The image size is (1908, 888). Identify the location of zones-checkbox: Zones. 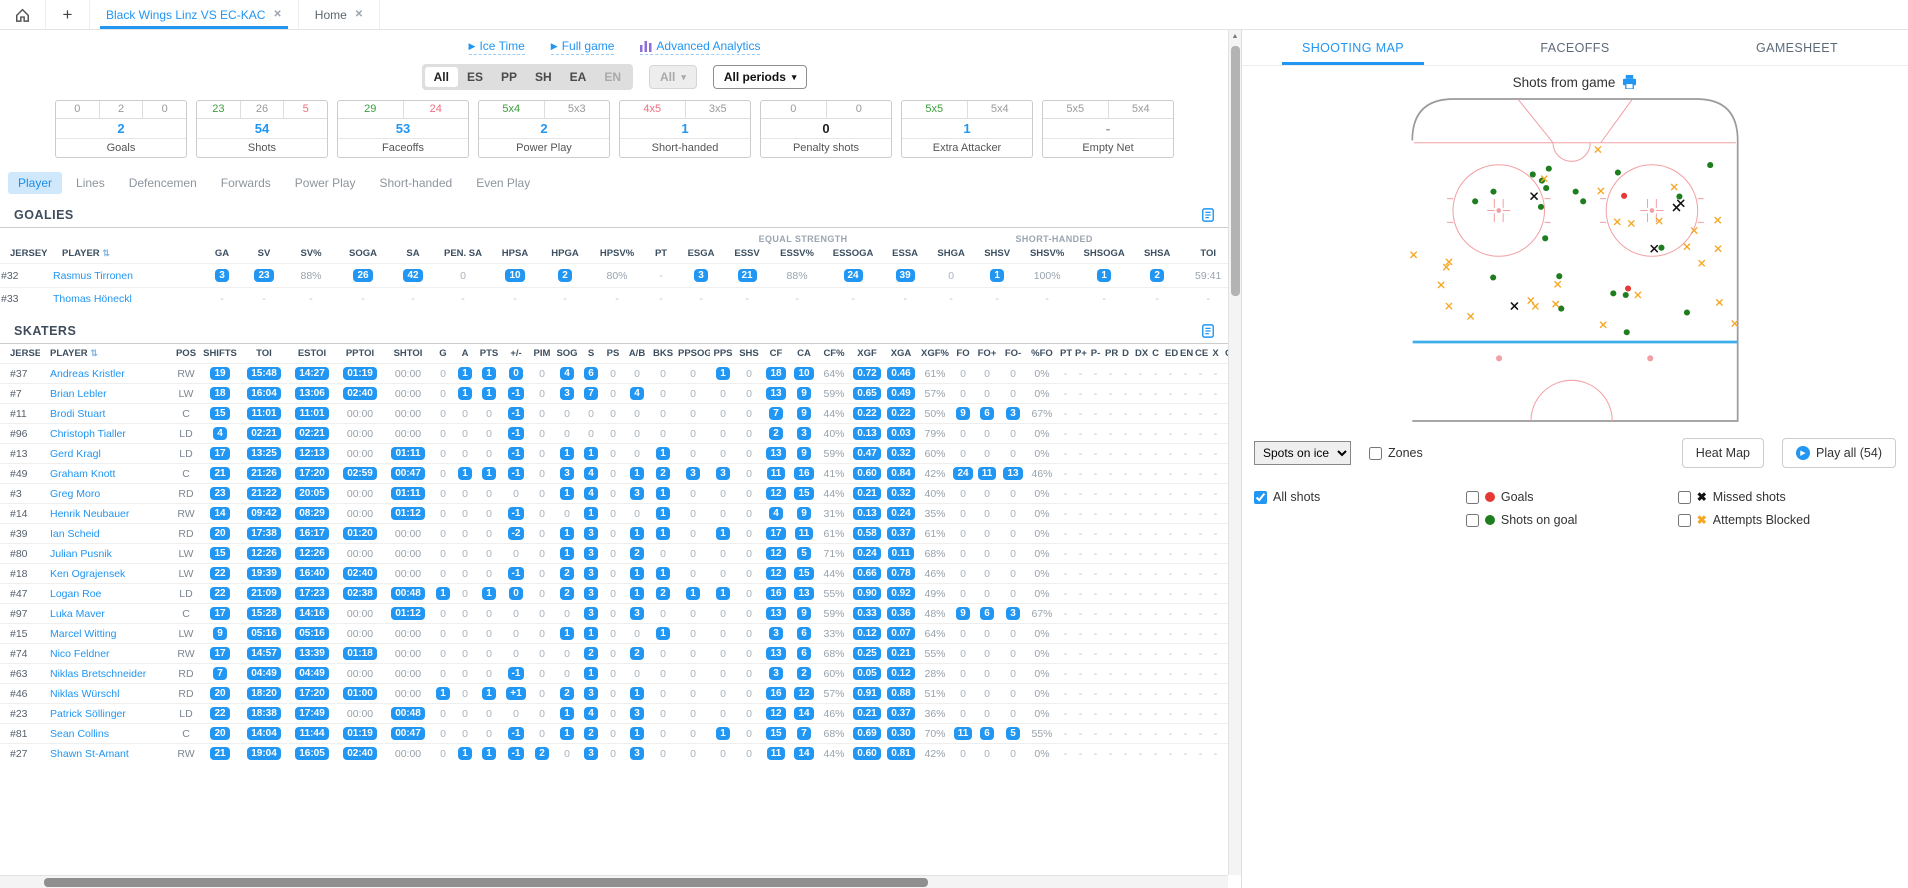
(1396, 453).